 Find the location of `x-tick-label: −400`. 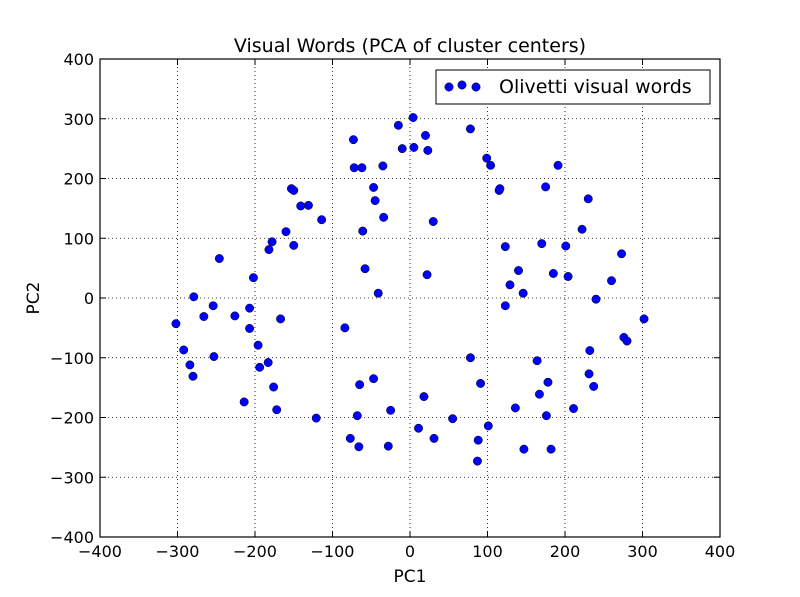

x-tick-label: −400 is located at coordinates (100, 551).